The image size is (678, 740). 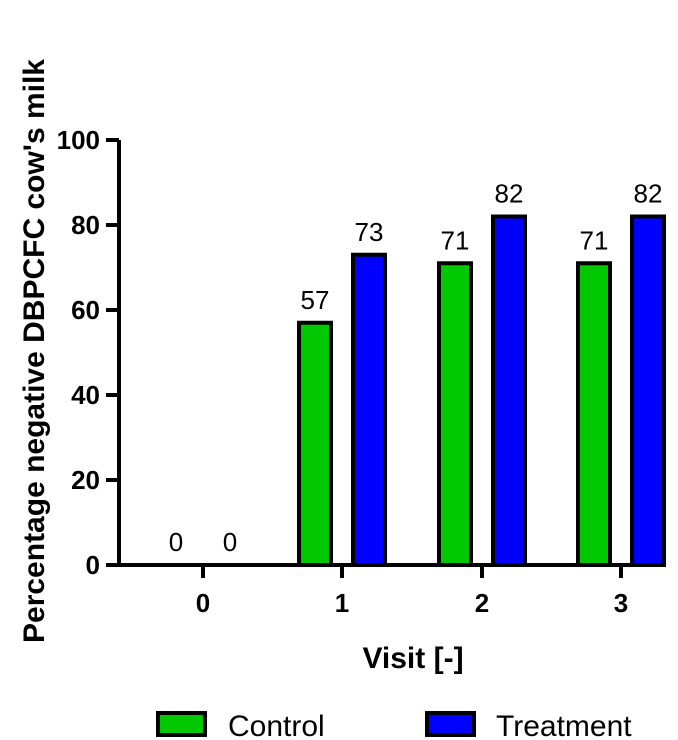 What do you see at coordinates (78, 140) in the screenshot?
I see `y-tick-label: 100` at bounding box center [78, 140].